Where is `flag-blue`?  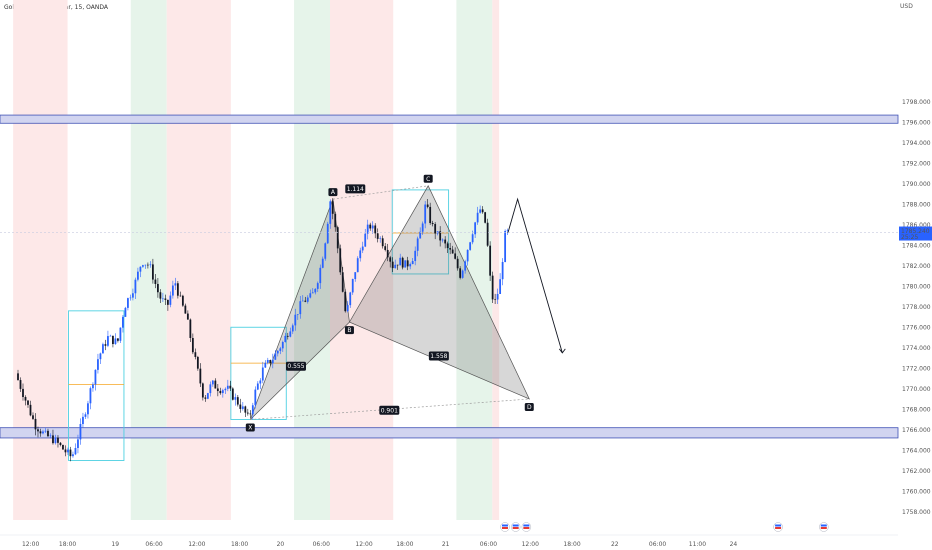
flag-blue is located at coordinates (778, 525).